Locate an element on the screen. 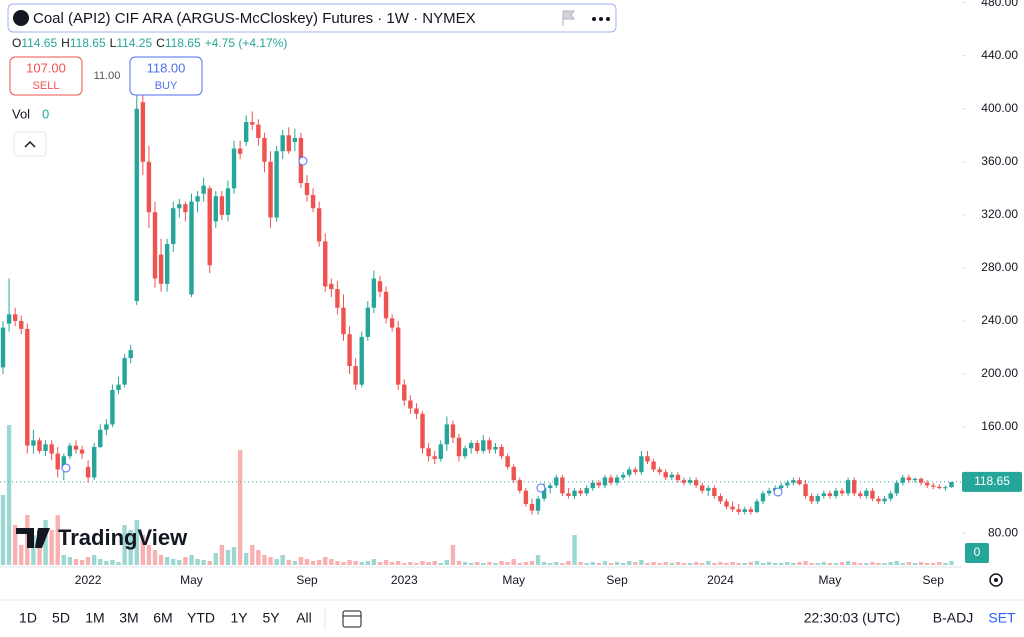 This screenshot has height=637, width=1024. settings-icon-center is located at coordinates (996, 580).